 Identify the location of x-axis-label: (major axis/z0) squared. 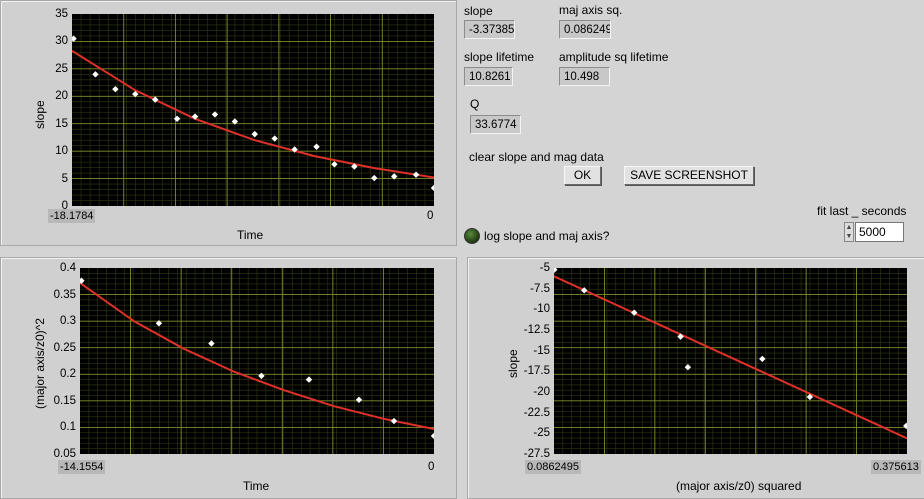
(739, 486).